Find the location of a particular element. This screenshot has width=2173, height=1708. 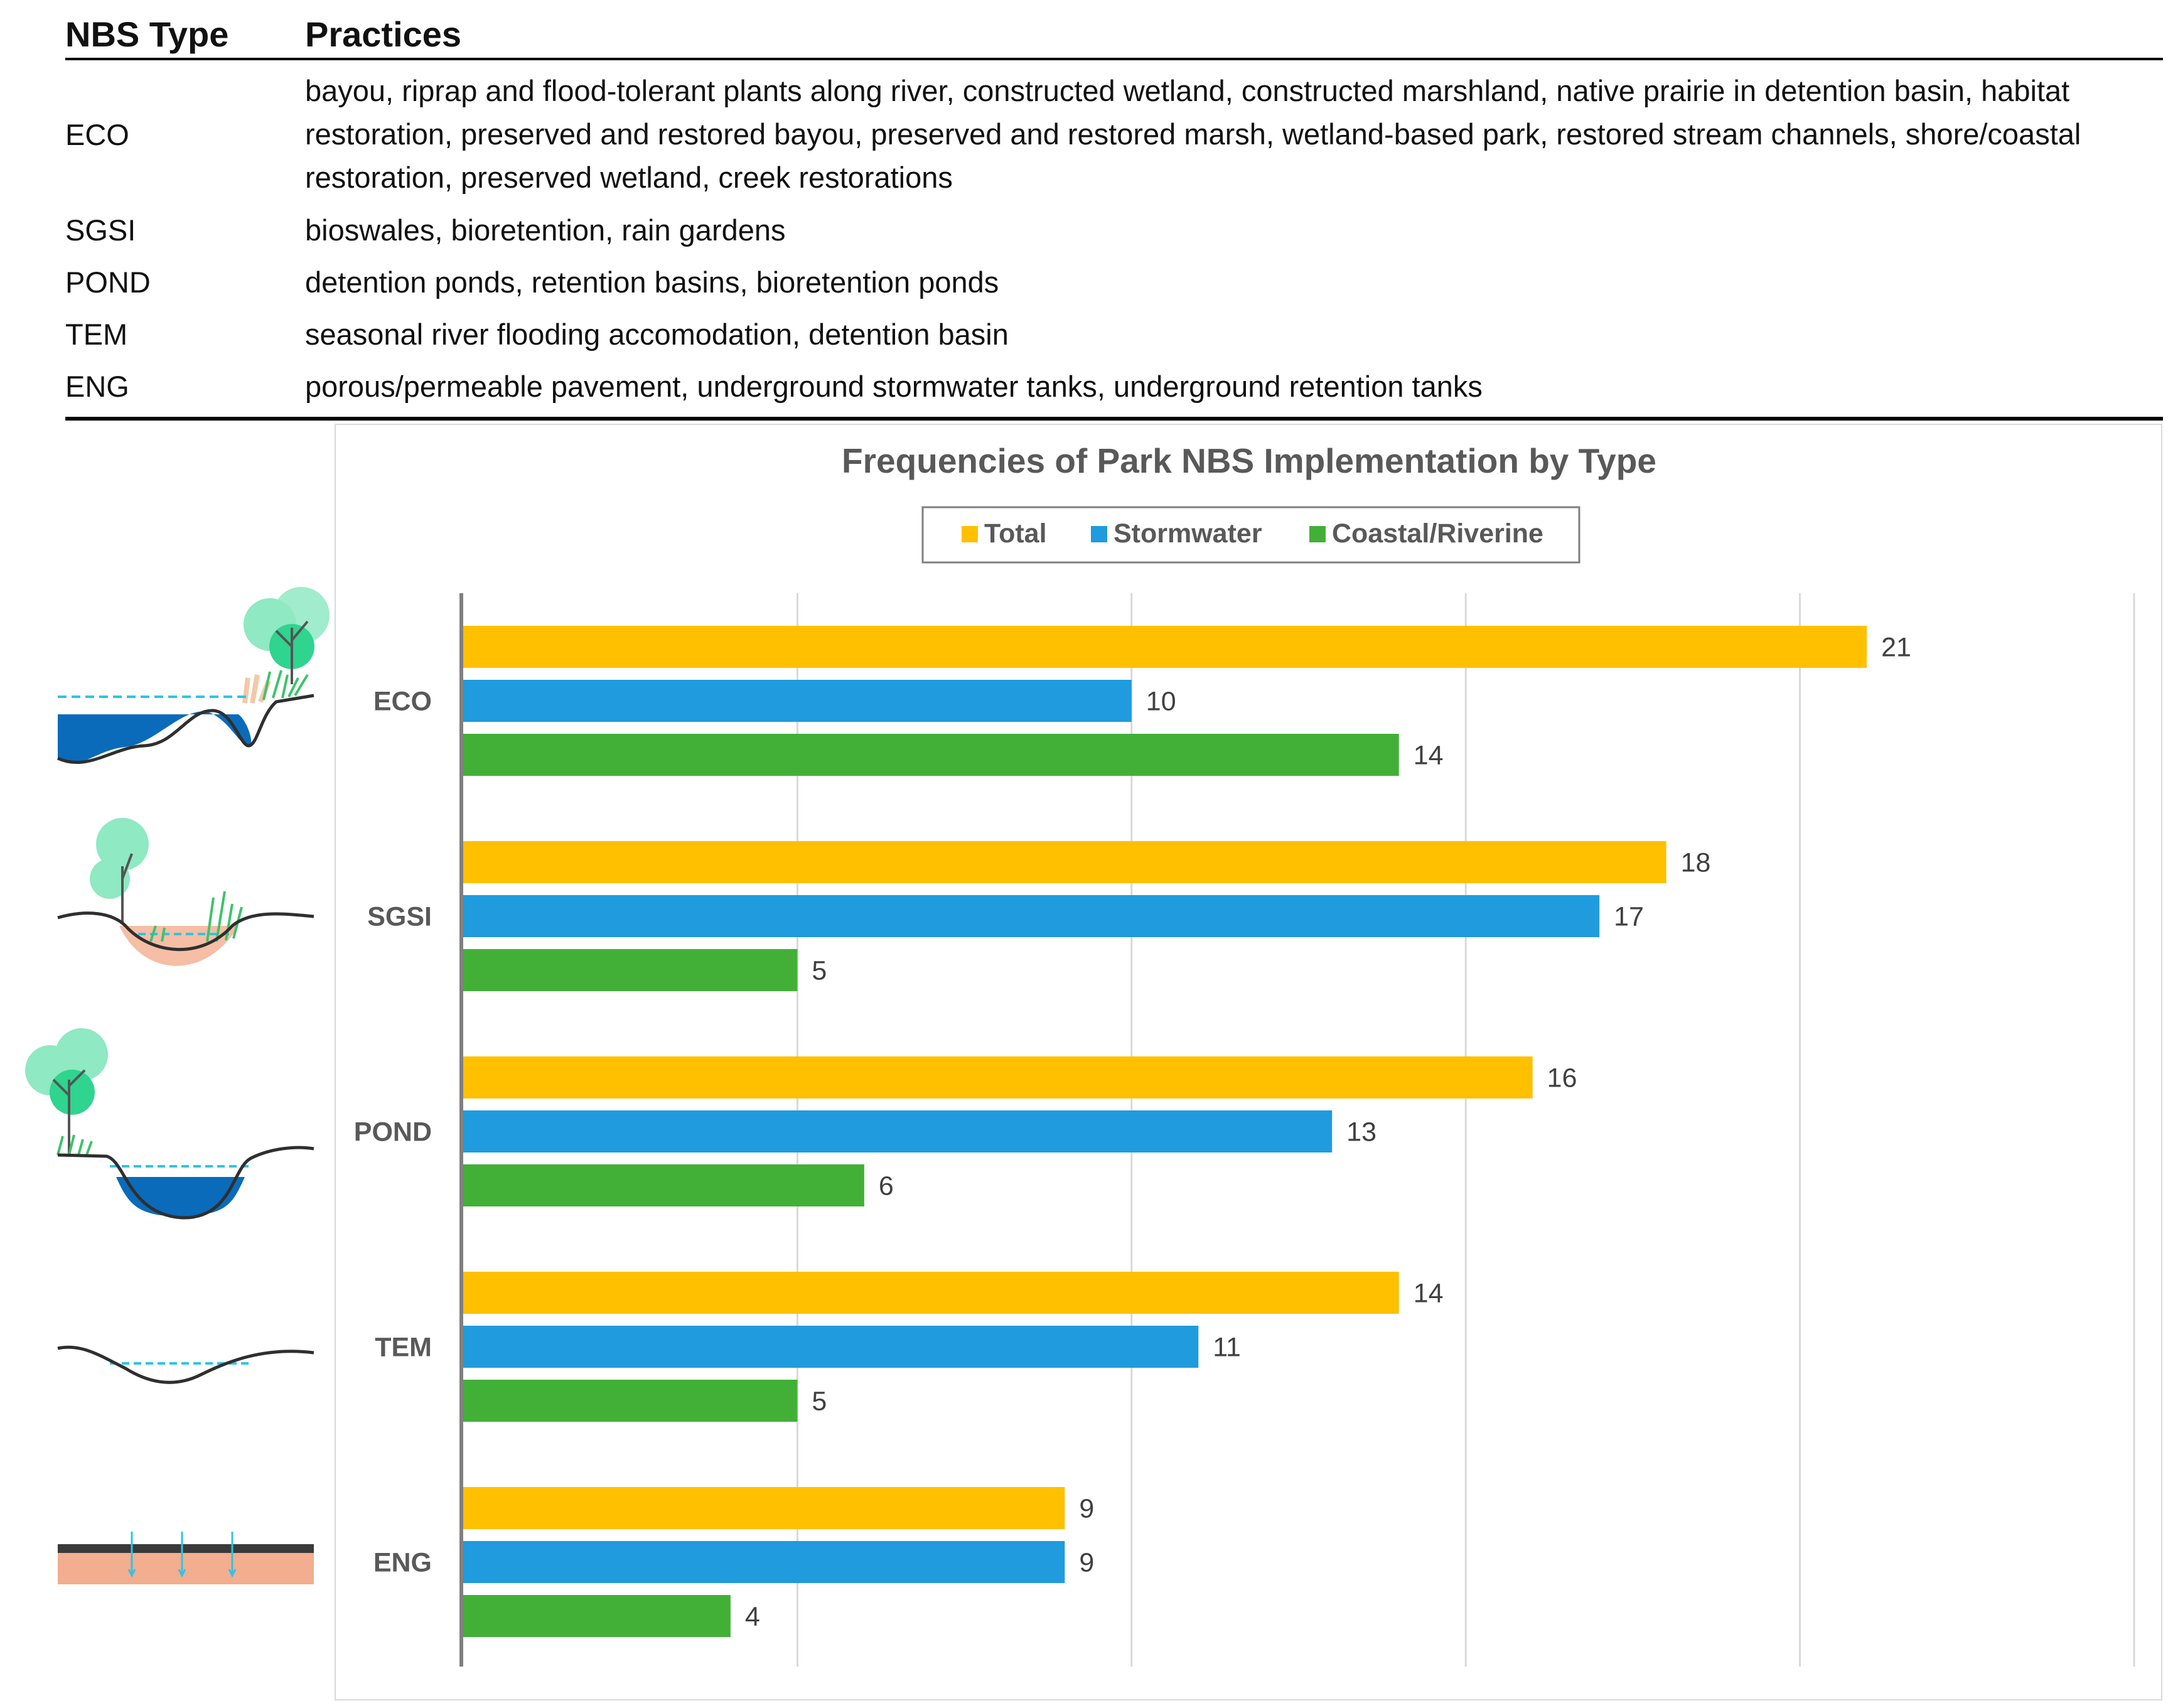

legend-label-coastal: Coastal/Riverine is located at coordinates (1437, 533).